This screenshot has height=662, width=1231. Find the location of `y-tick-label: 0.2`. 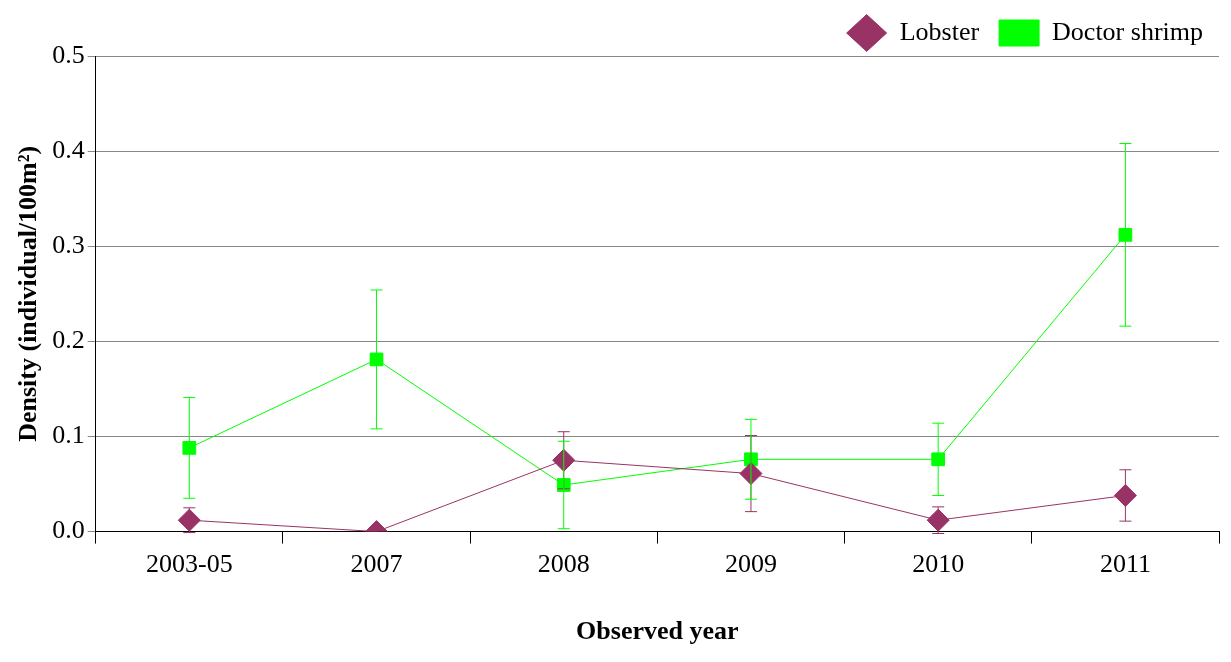

y-tick-label: 0.2 is located at coordinates (68, 340).